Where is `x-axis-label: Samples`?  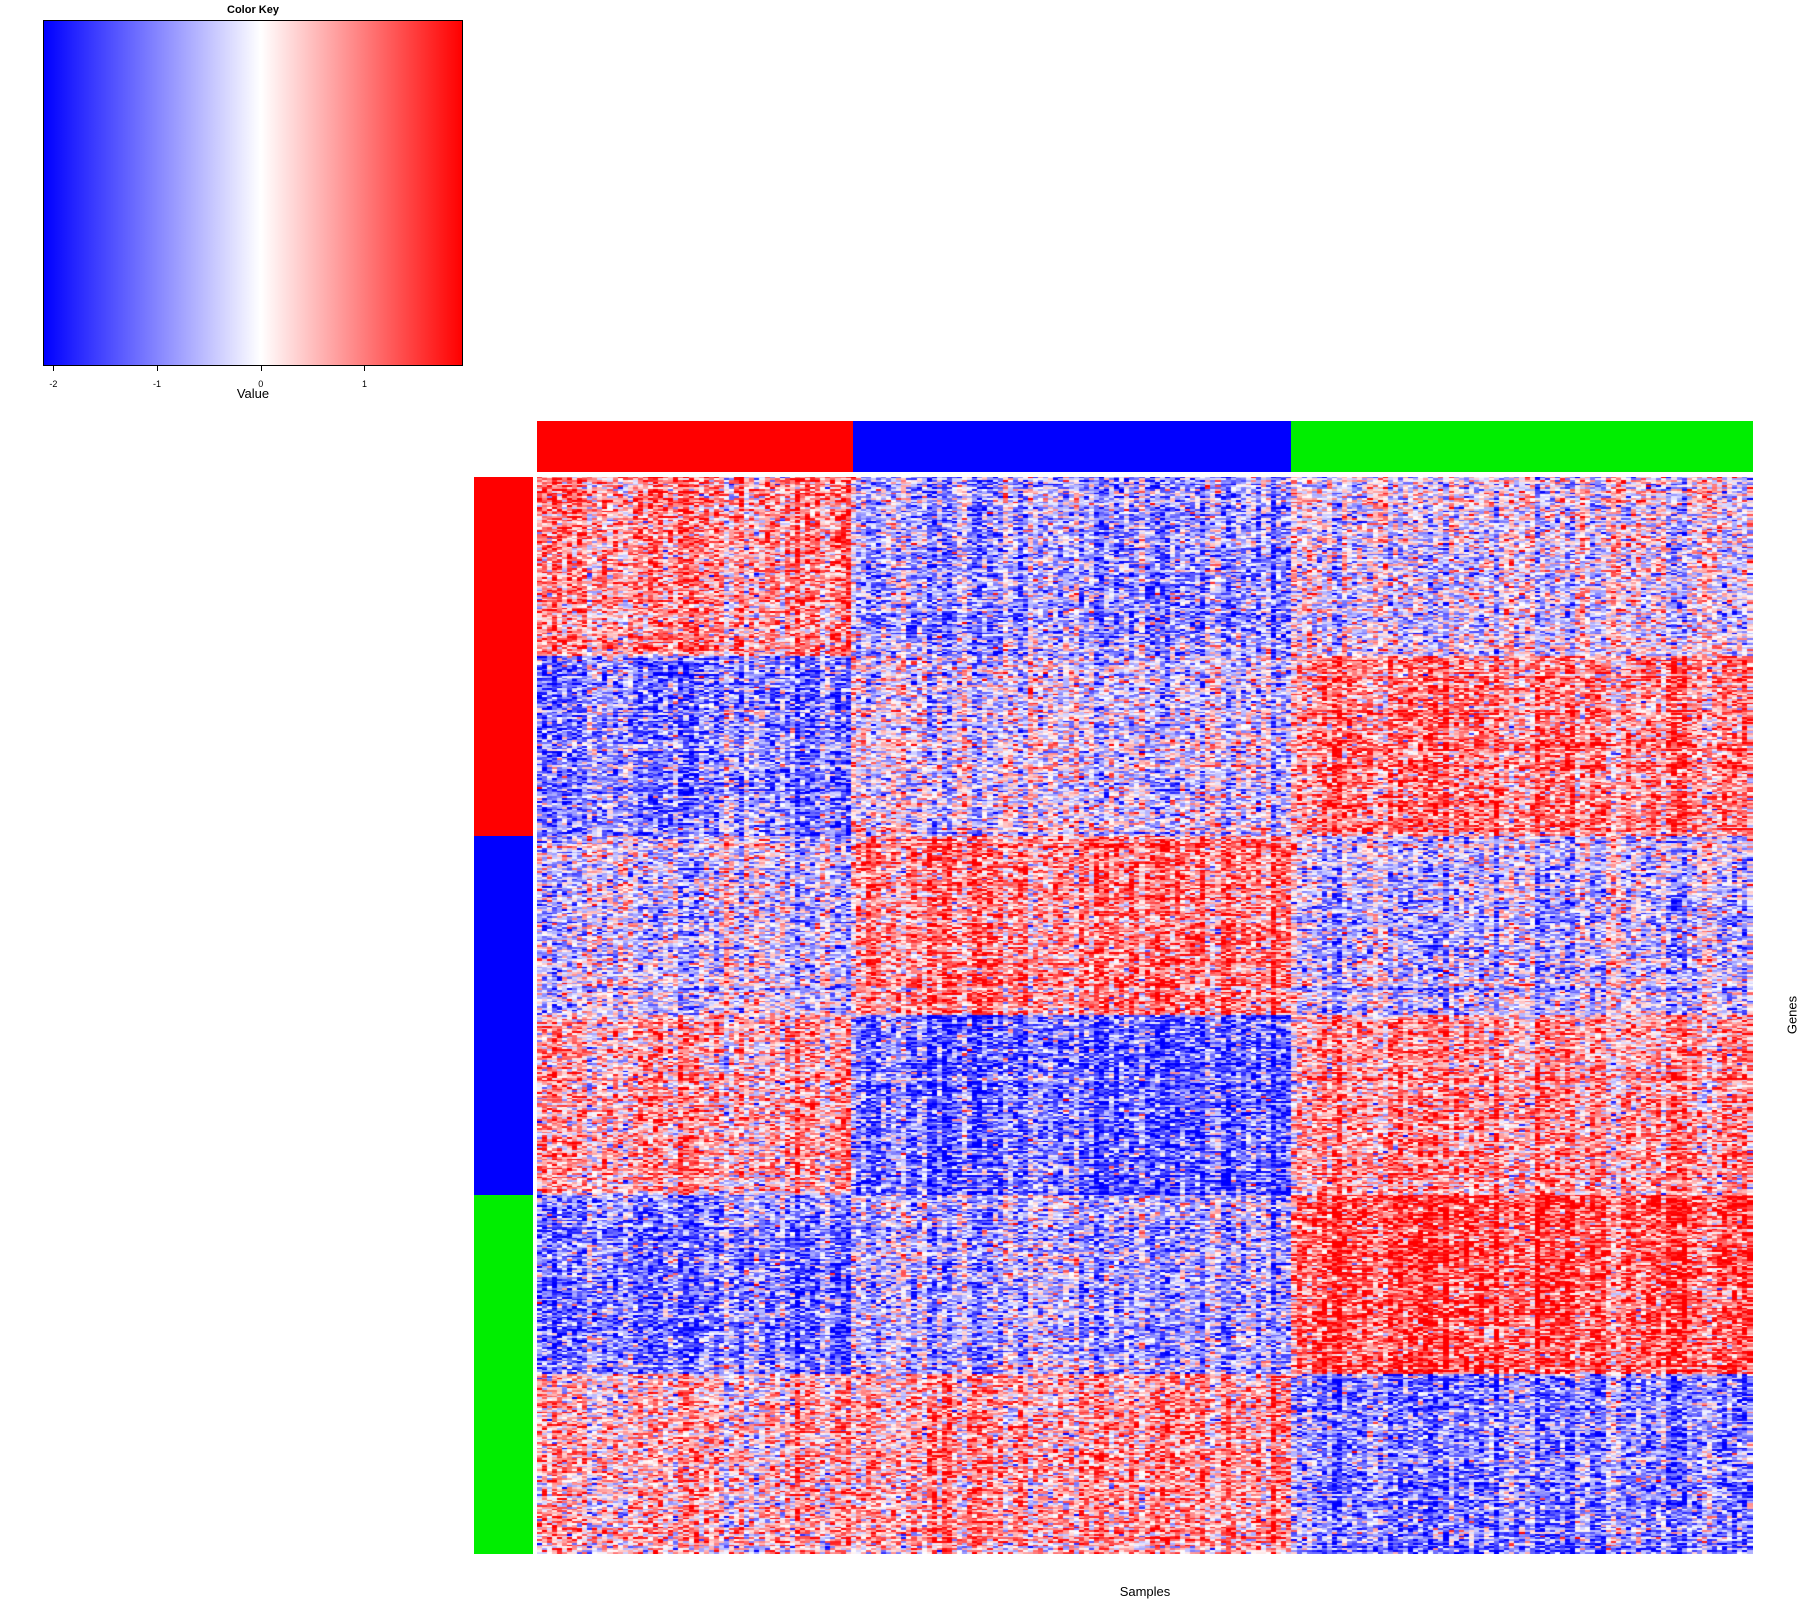
x-axis-label: Samples is located at coordinates (1145, 1591).